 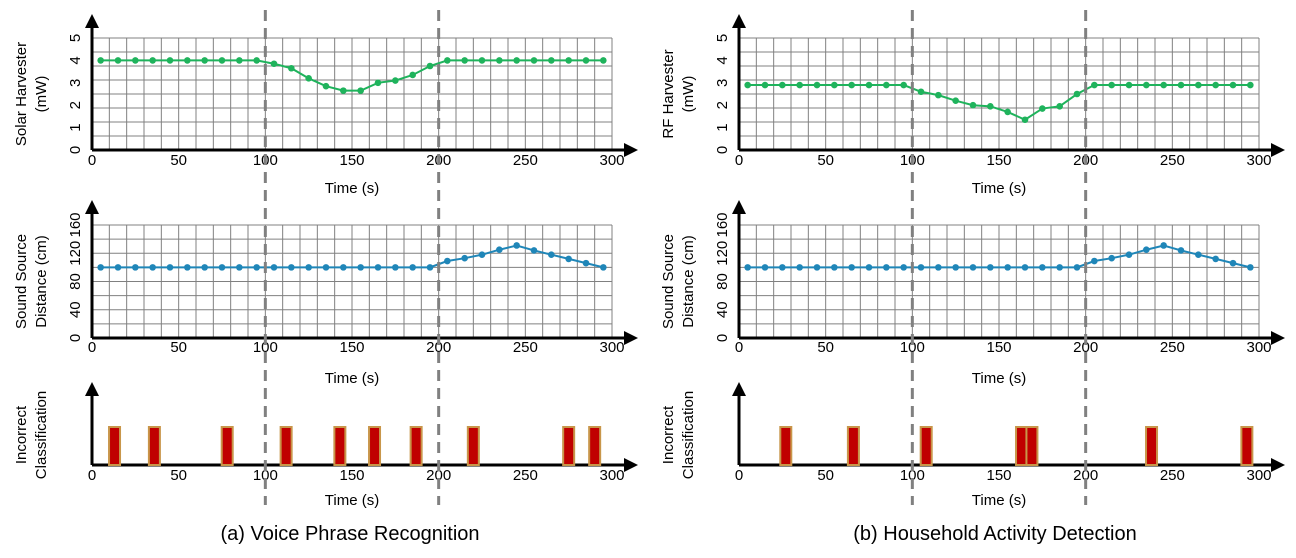 What do you see at coordinates (1278, 150) in the screenshot?
I see `x-axis-arrow` at bounding box center [1278, 150].